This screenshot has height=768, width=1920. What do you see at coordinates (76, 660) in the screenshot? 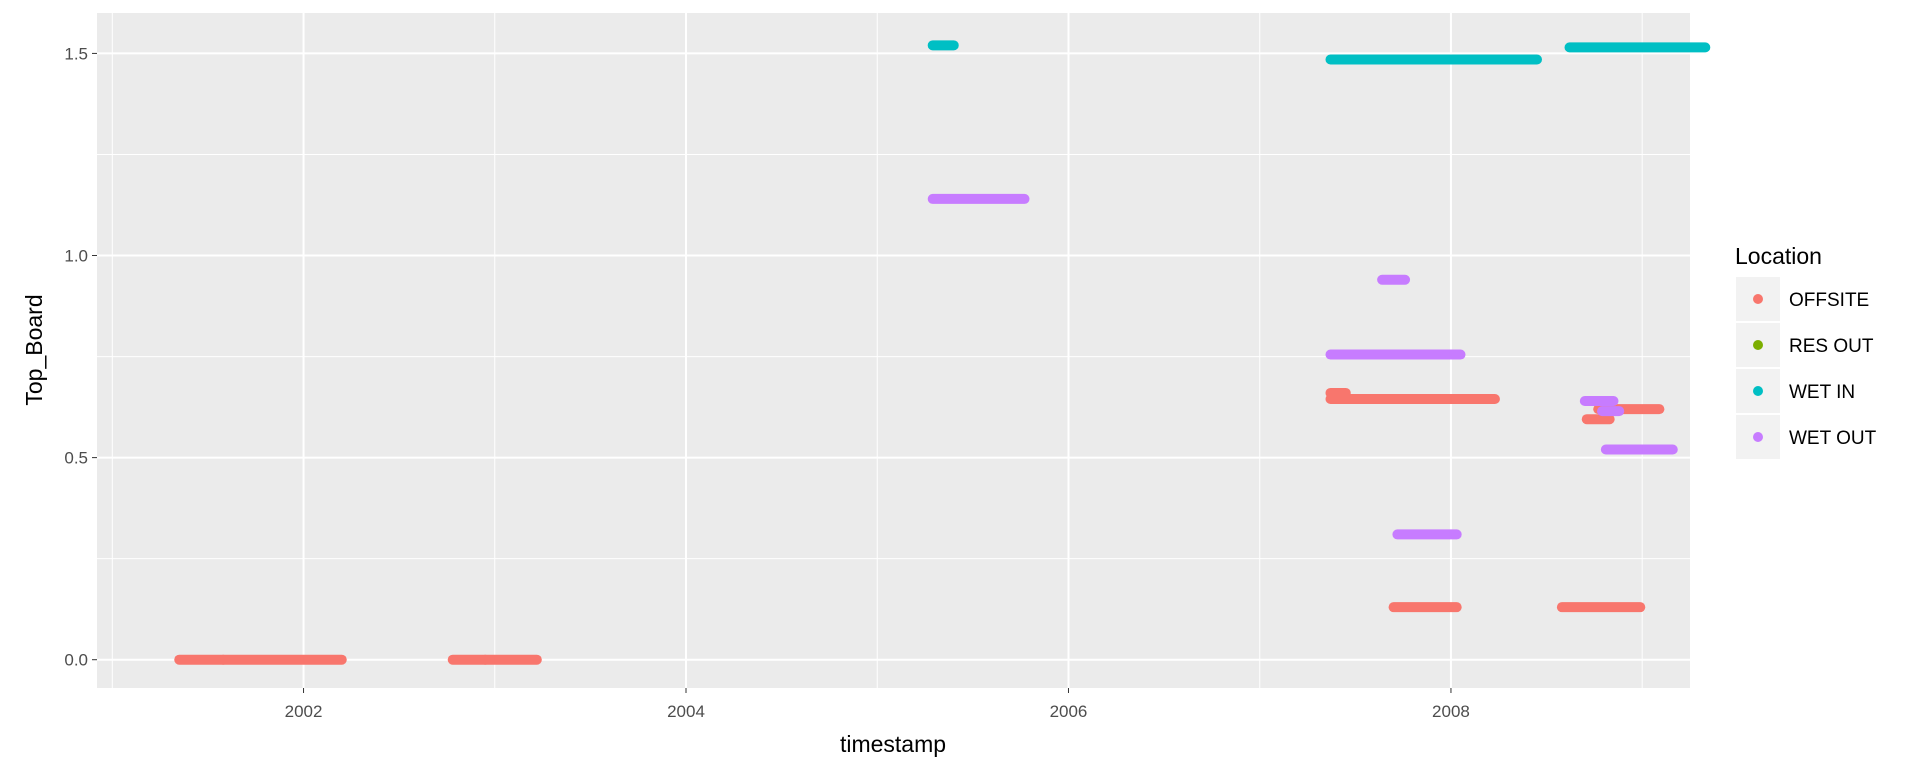
I see `y-tick-label: 0.0` at bounding box center [76, 660].